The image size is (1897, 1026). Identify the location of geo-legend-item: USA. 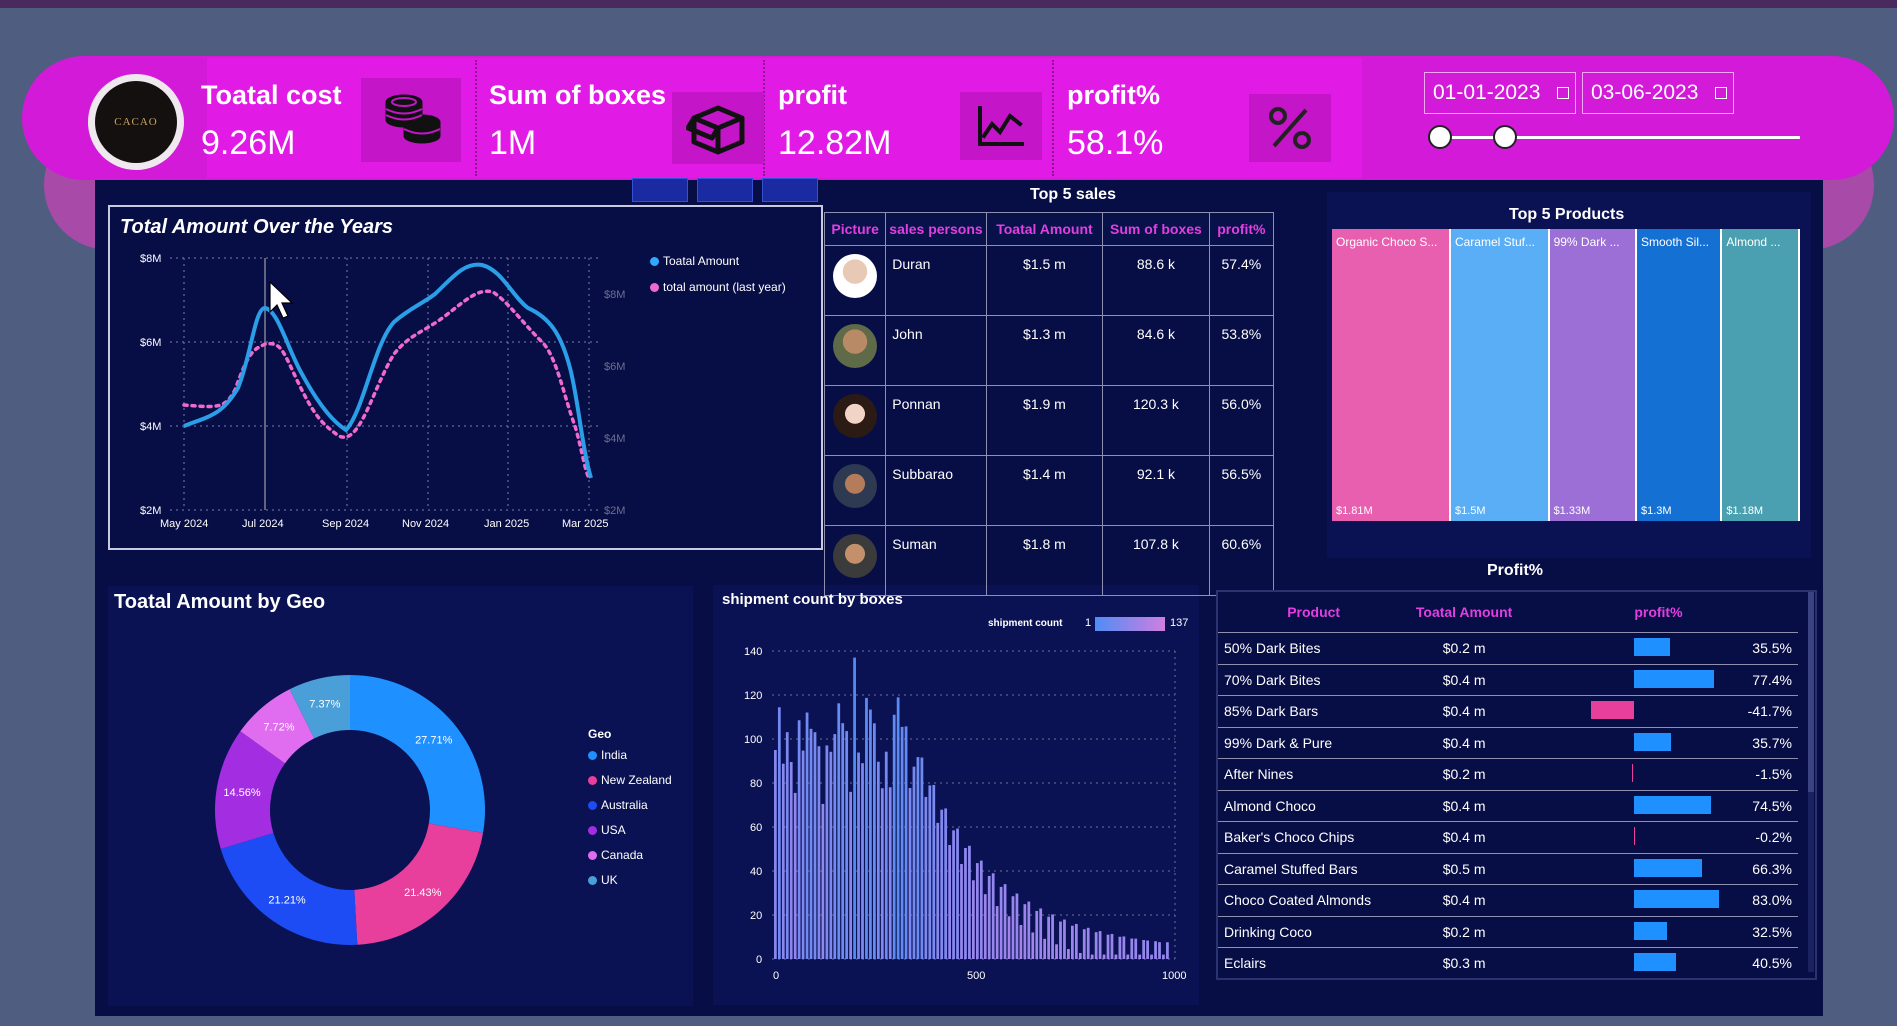
(630, 835).